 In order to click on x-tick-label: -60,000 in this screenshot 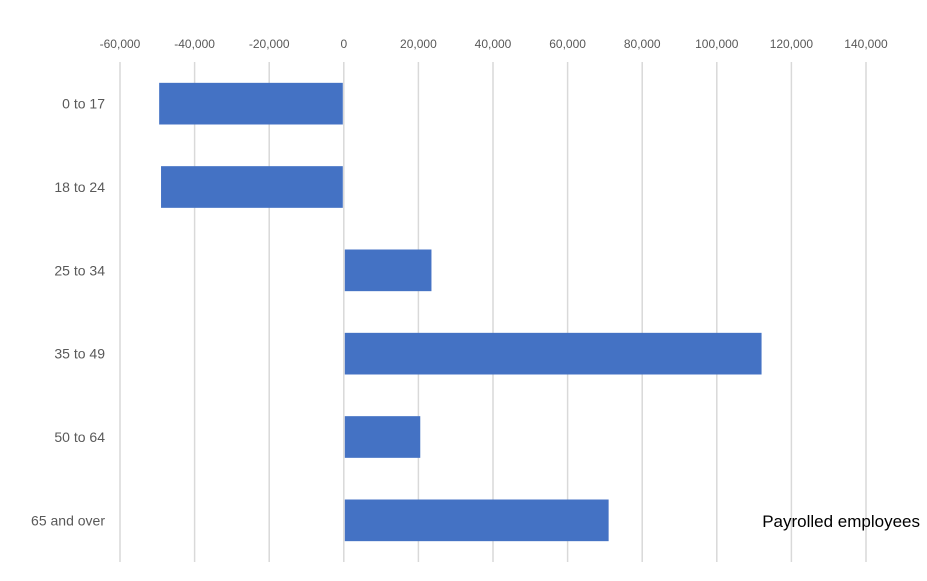, I will do `click(120, 44)`.